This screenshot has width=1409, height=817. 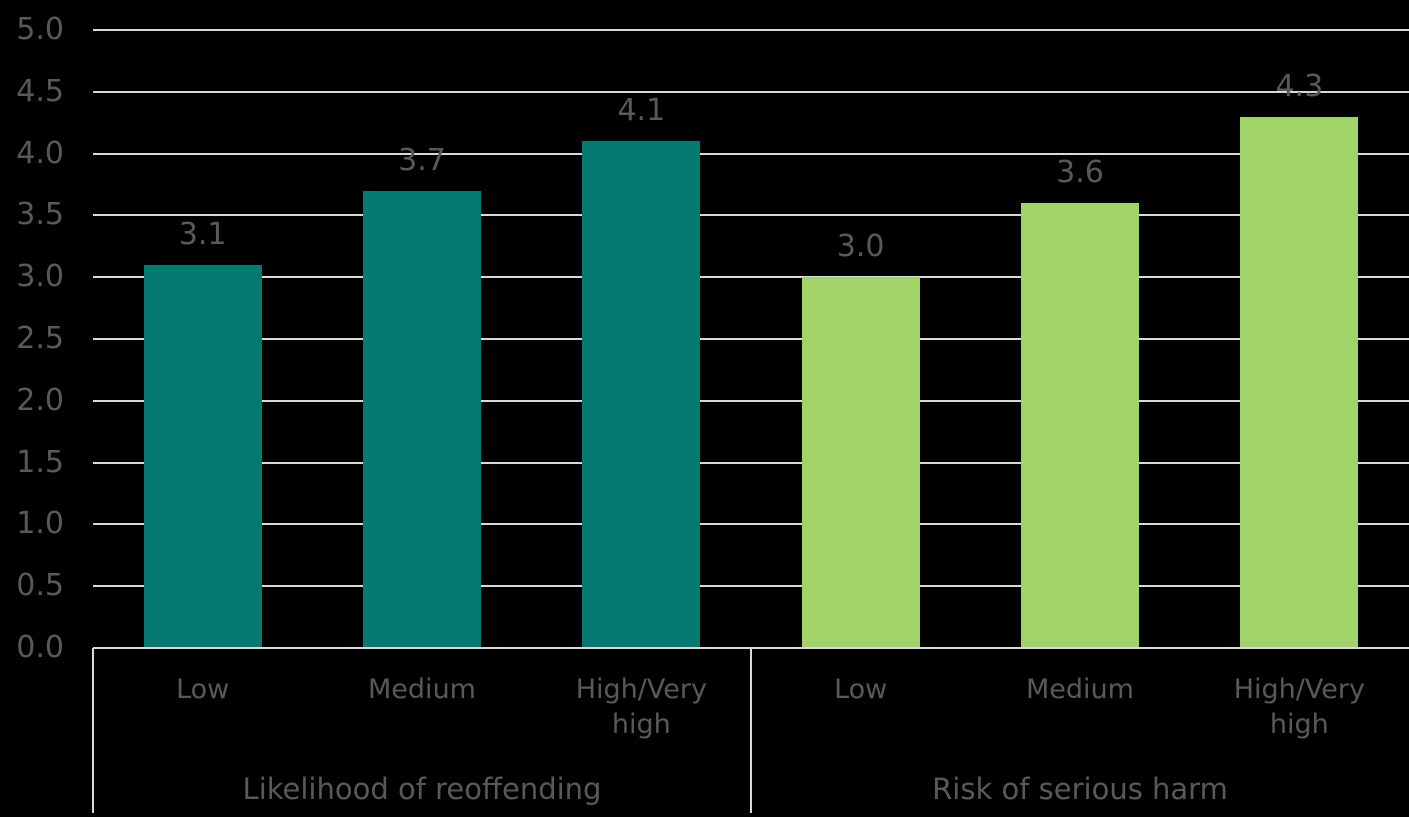 I want to click on y-axis-tick-label: 2.0, so click(x=40, y=400).